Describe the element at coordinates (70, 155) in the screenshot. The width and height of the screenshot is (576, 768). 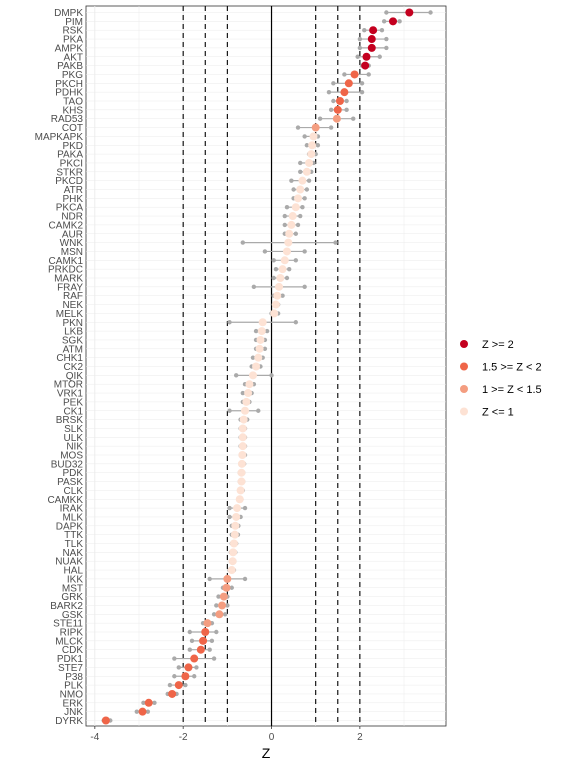
I see `y-tick-label: PAKA` at that location.